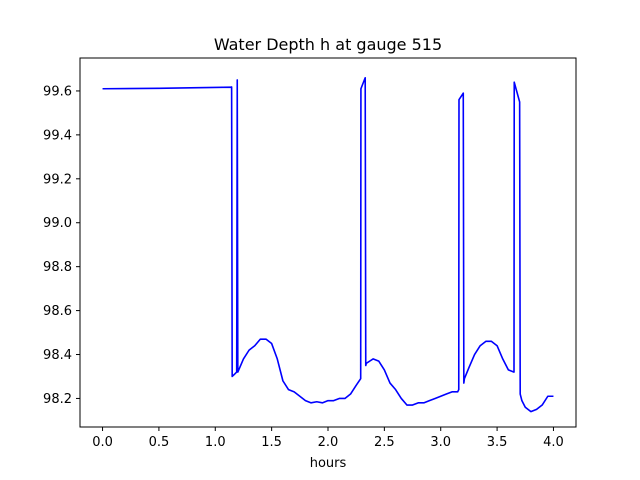  Describe the element at coordinates (57, 355) in the screenshot. I see `y-tick-label: 98.4` at that location.